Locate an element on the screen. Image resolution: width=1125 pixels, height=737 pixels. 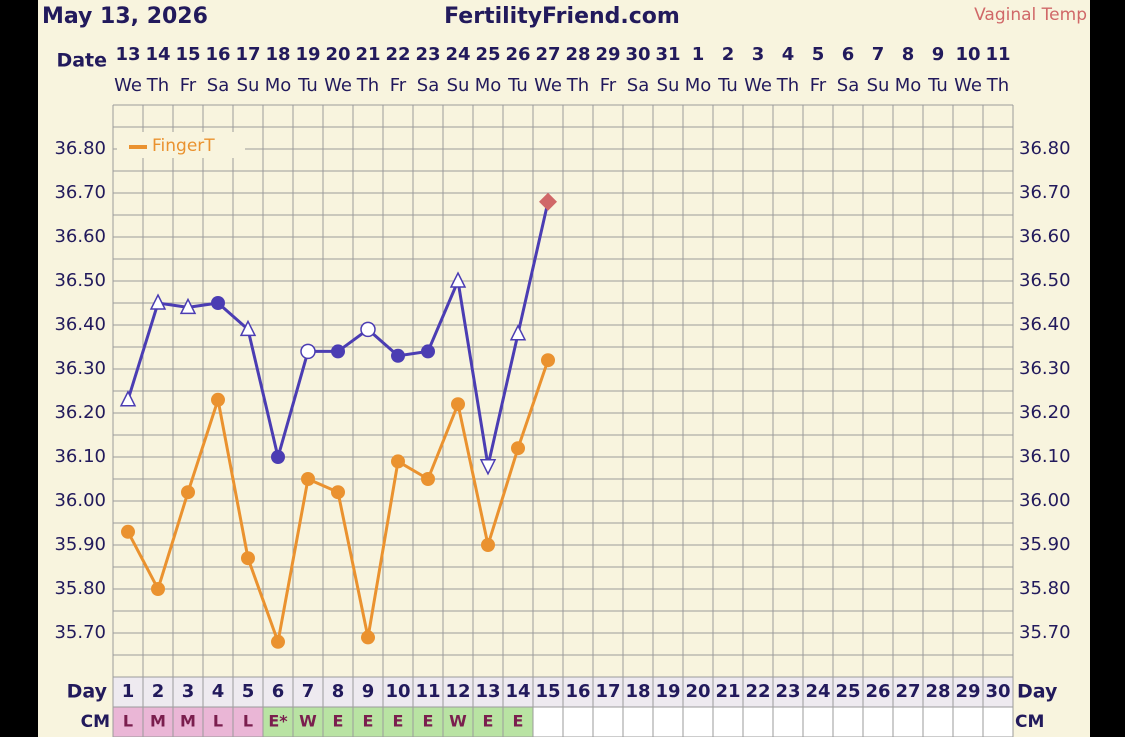
y-tick-label: 36.00 is located at coordinates (80, 500).